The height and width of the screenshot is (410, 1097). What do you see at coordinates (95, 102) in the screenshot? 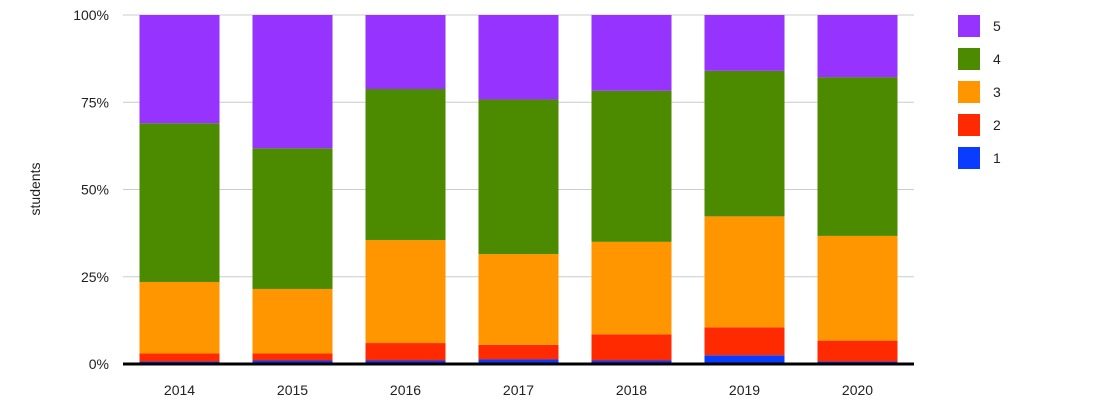
I see `y-tick-label: 75%` at bounding box center [95, 102].